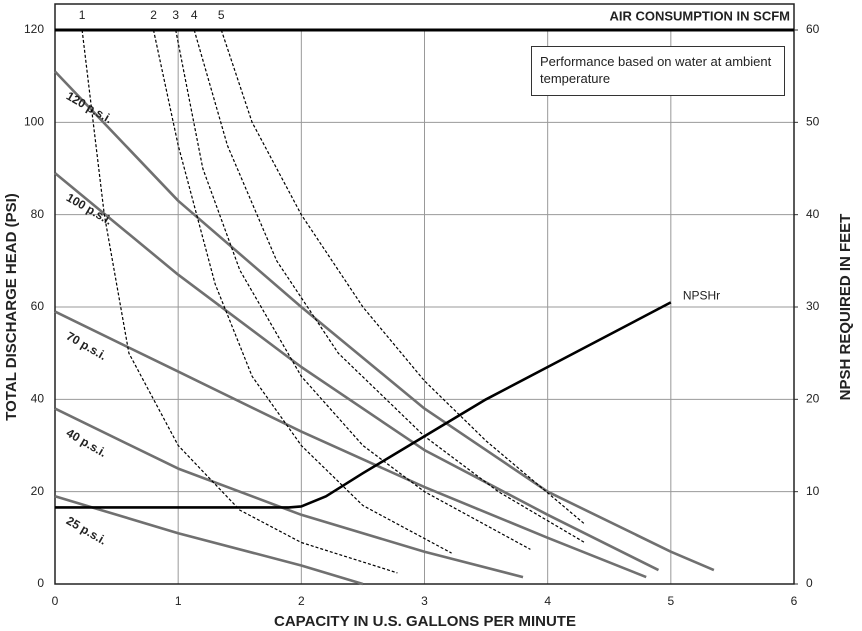  I want to click on x-tick-label: 2, so click(301, 601).